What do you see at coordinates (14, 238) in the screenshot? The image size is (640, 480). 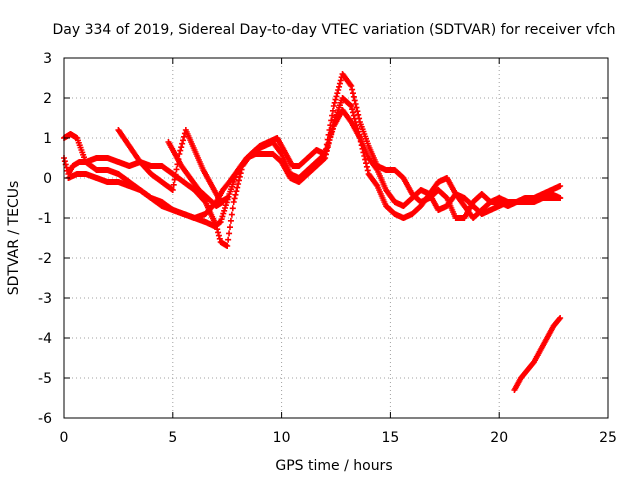 I see `y-axis-label: SDTVAR / TECUs` at bounding box center [14, 238].